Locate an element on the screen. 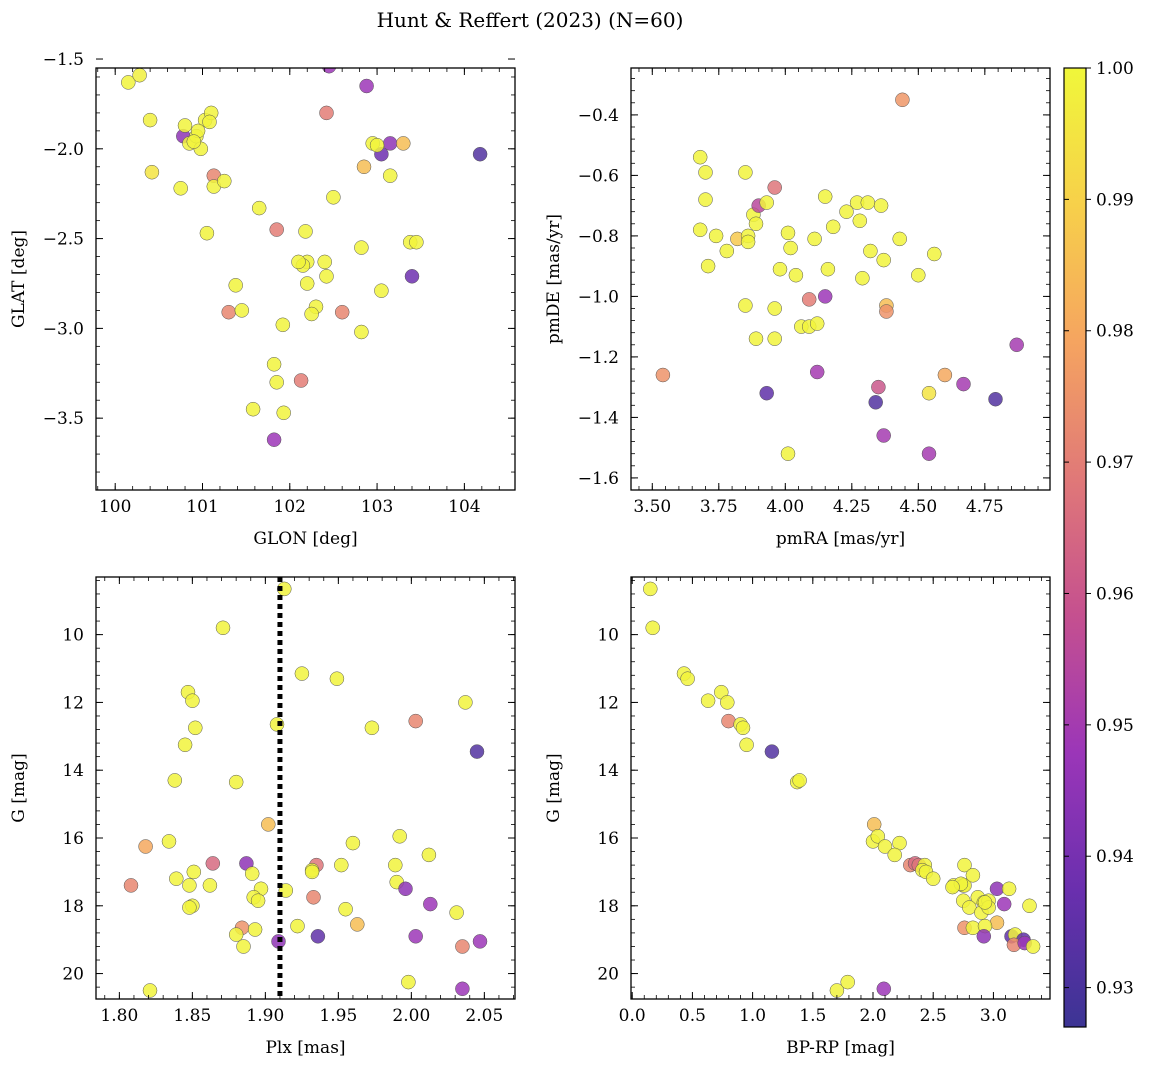  colorbar-tick-label: 0.99 is located at coordinates (1115, 200).